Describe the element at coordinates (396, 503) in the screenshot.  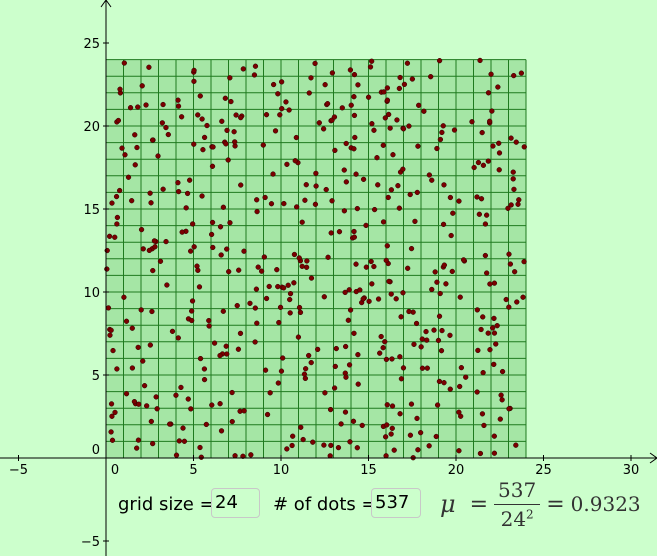
I see `dots-count-input: 537` at that location.